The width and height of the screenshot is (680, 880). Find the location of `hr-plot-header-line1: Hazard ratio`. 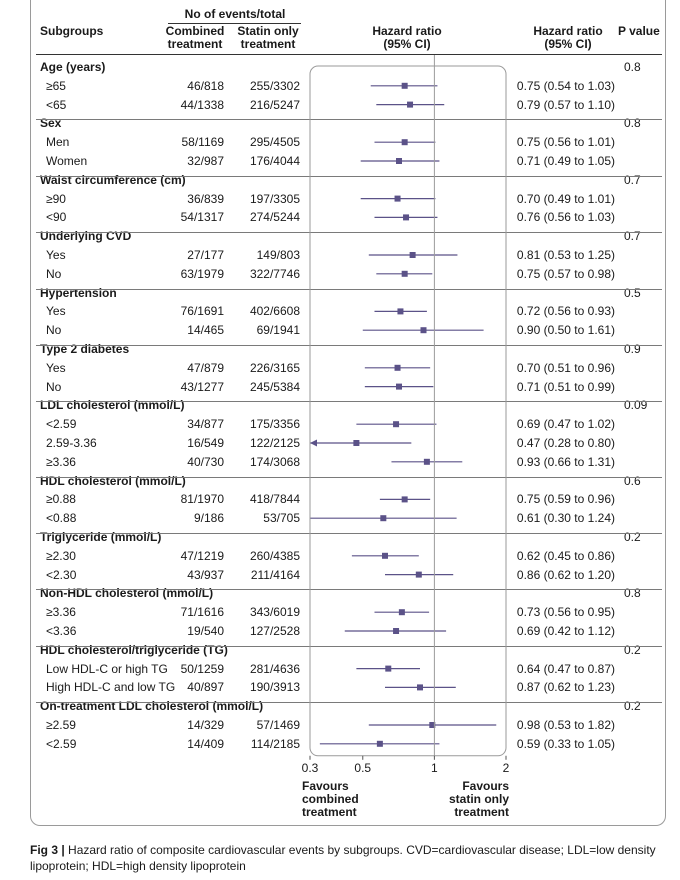

hr-plot-header-line1: Hazard ratio is located at coordinates (407, 31).